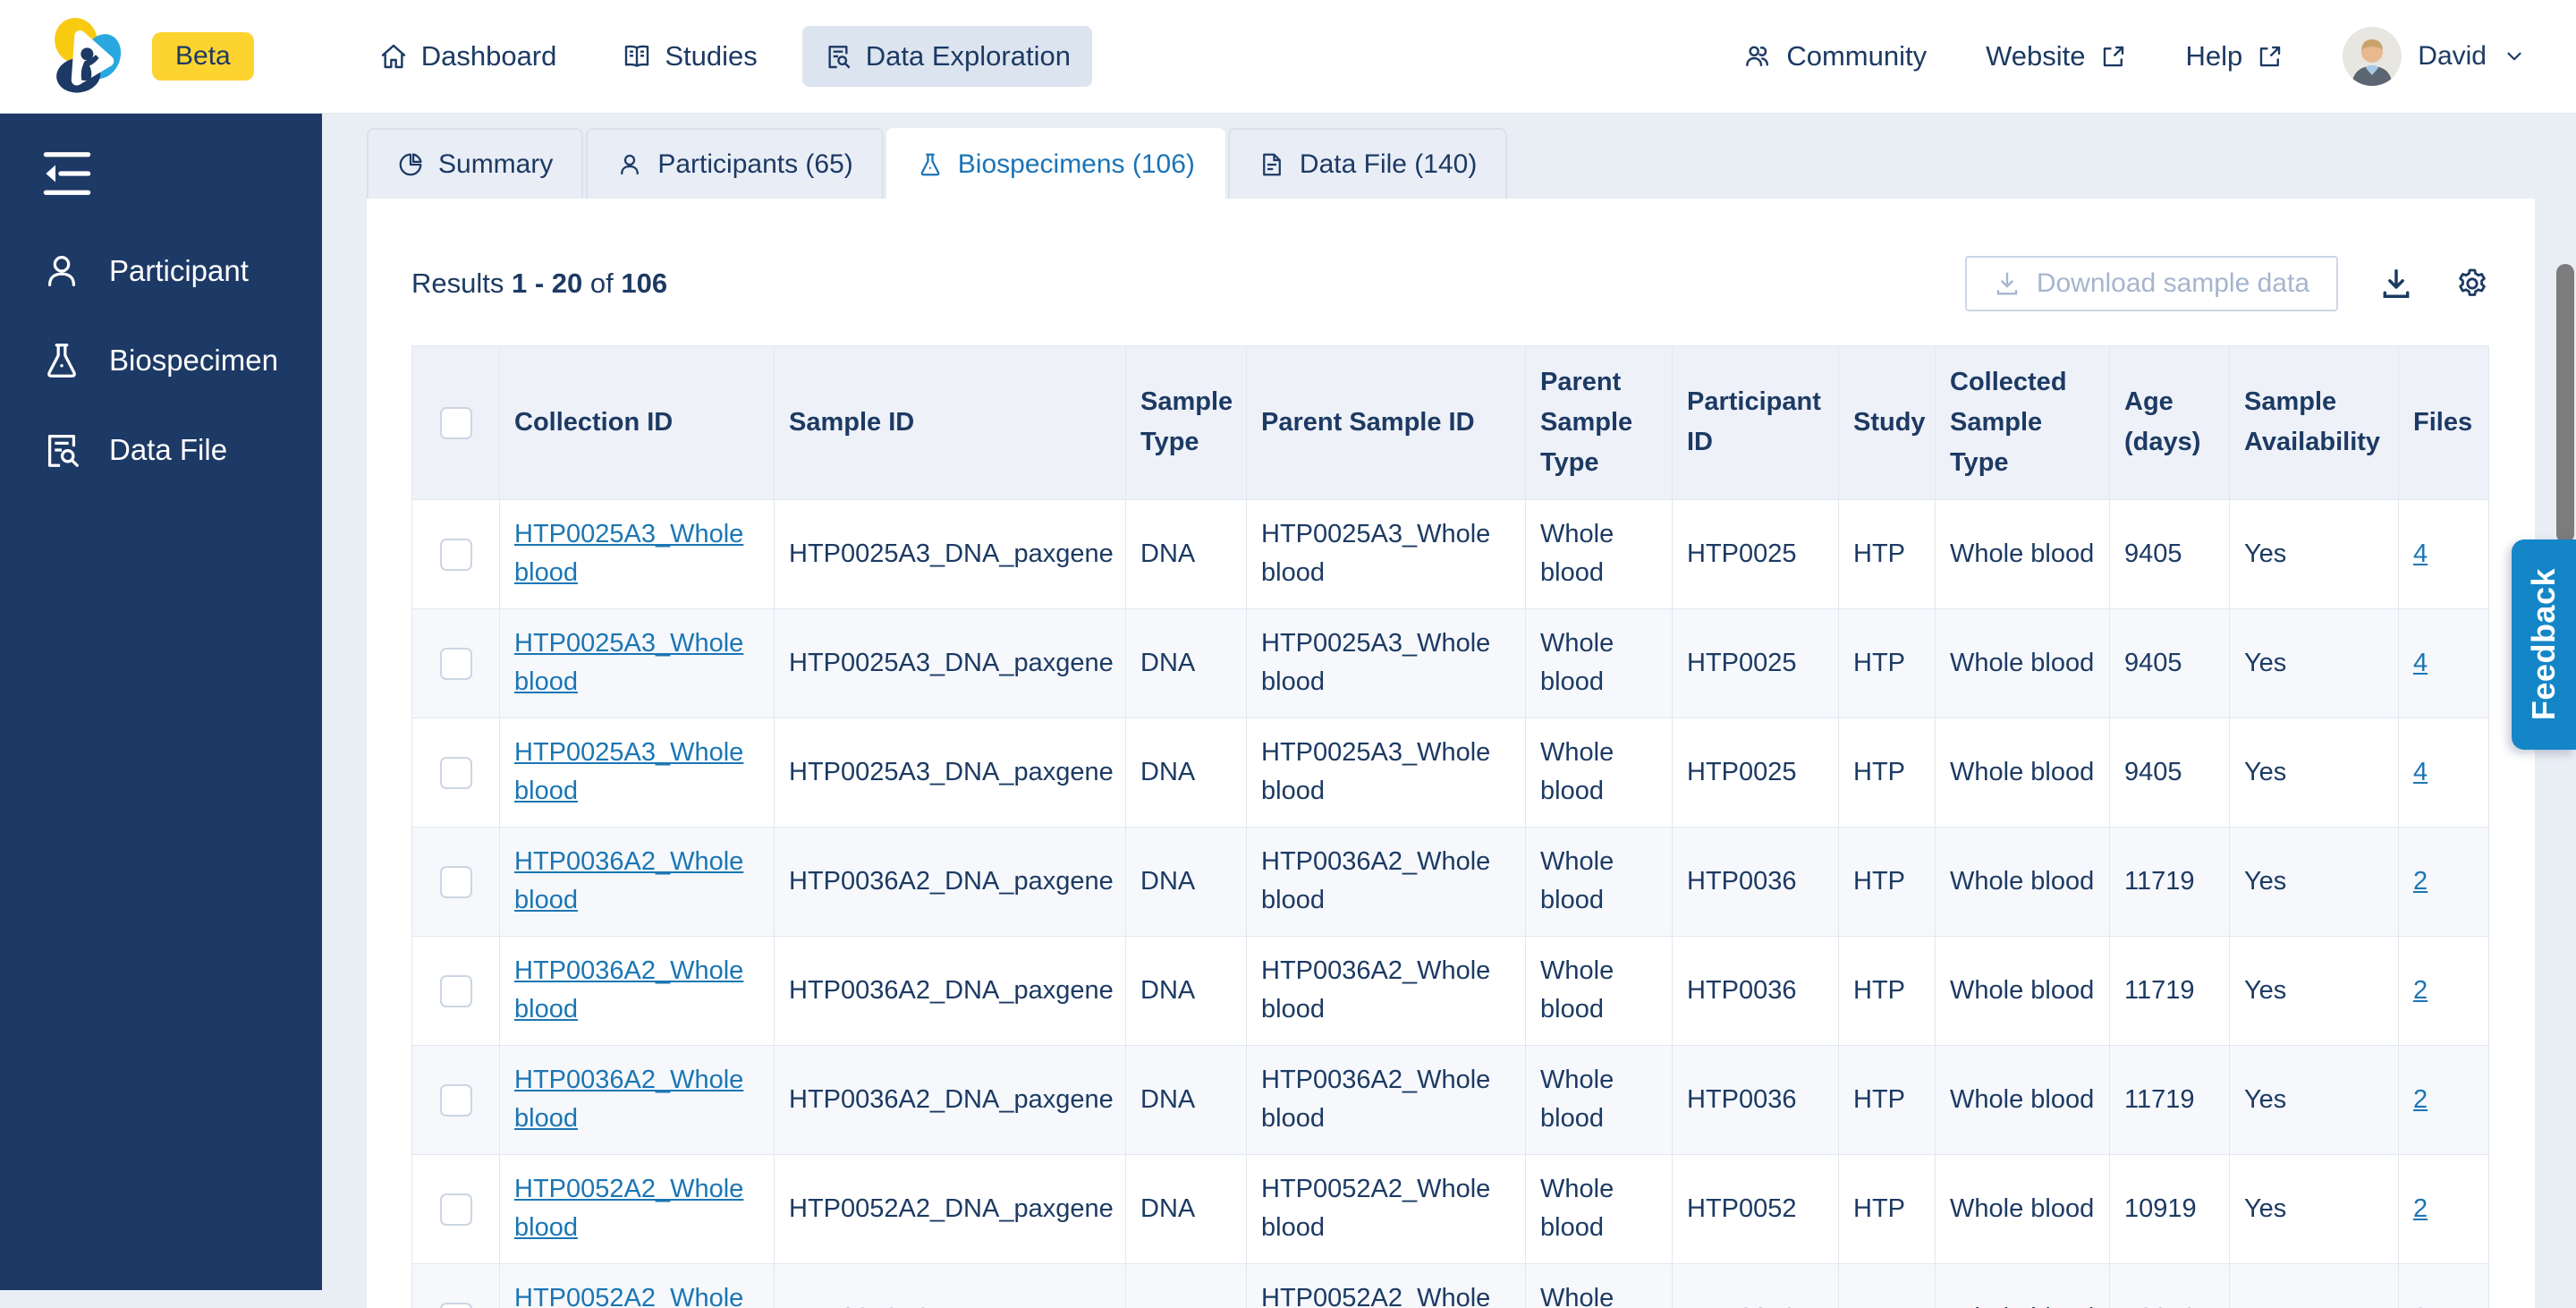 The width and height of the screenshot is (2576, 1308). I want to click on community-icon, so click(1756, 57).